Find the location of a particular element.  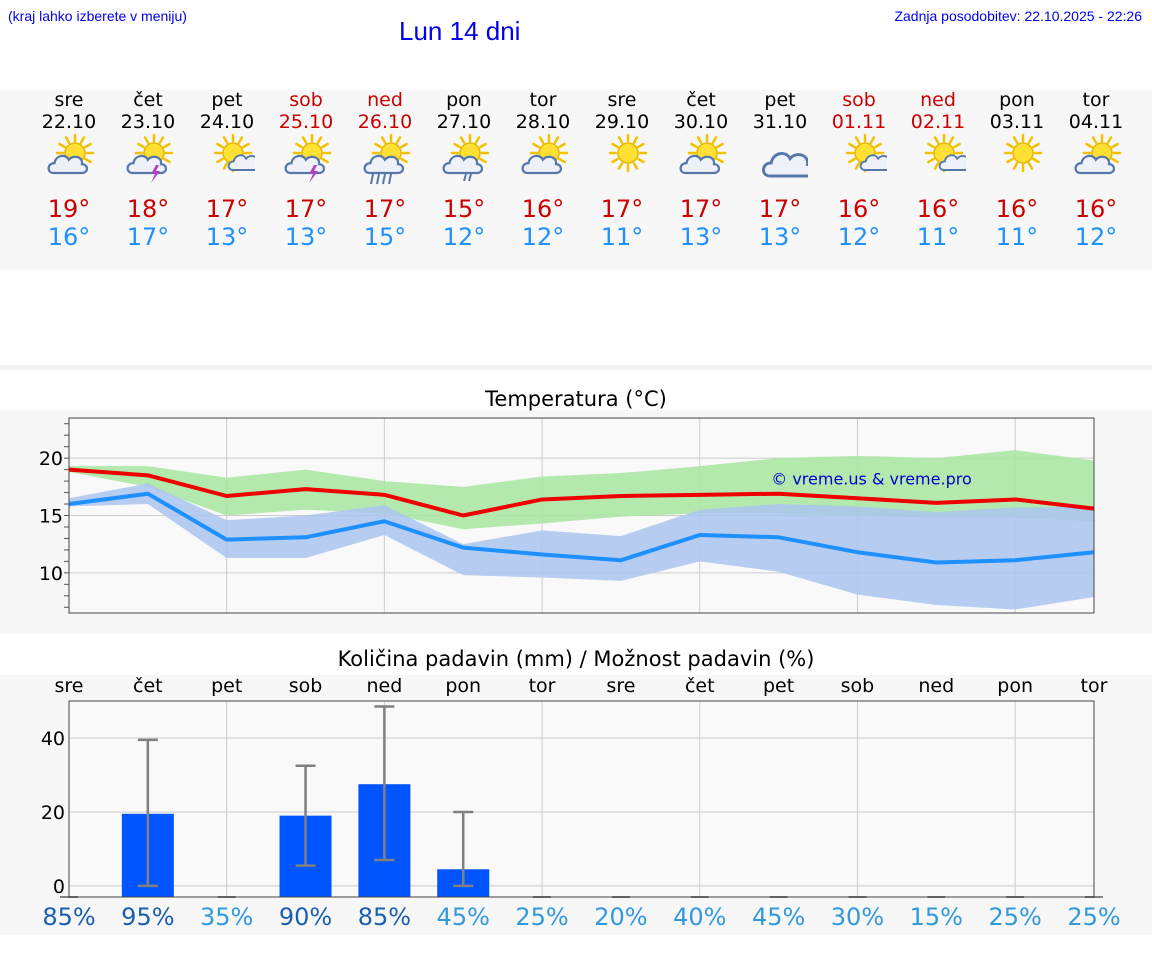

precip-probability: 20% is located at coordinates (621, 917).